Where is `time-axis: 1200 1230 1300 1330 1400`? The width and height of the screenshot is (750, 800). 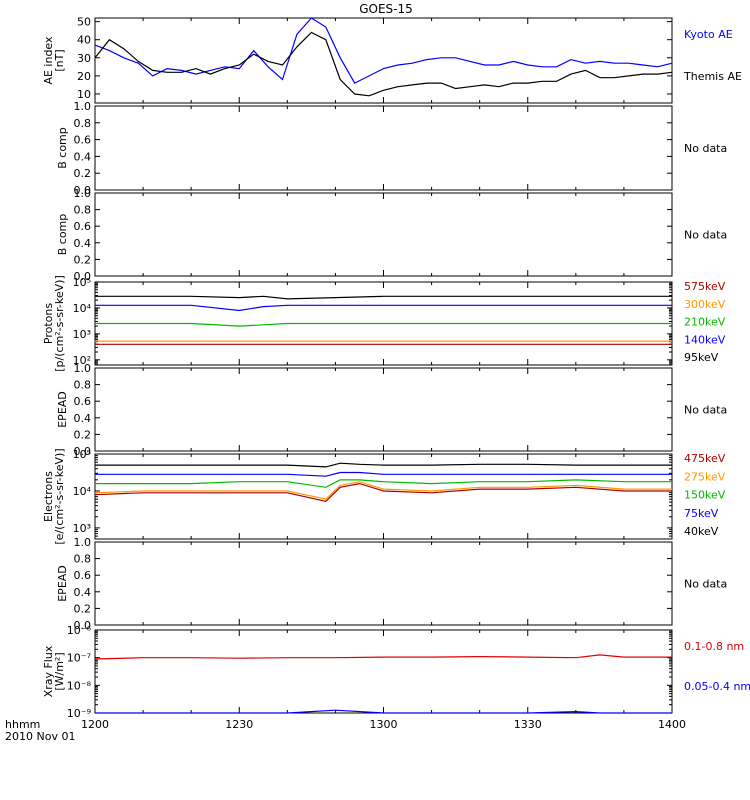 time-axis: 1200 1230 1300 1330 1400 is located at coordinates (383, 724).